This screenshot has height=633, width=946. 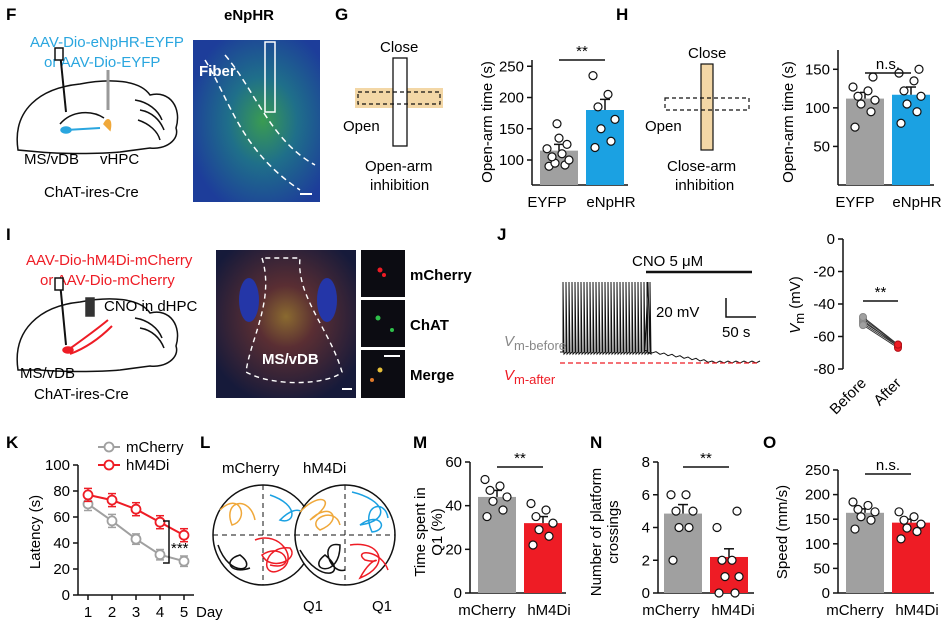 I want to click on vm-before-label: Vm-before, so click(x=535, y=343).